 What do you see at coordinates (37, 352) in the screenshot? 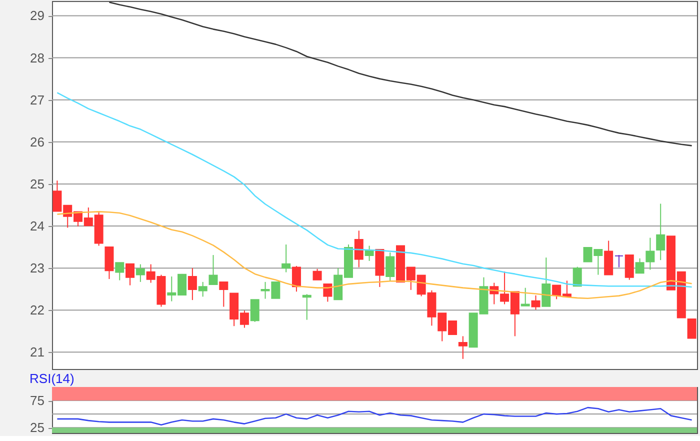
I see `y-tick-label: 21` at bounding box center [37, 352].